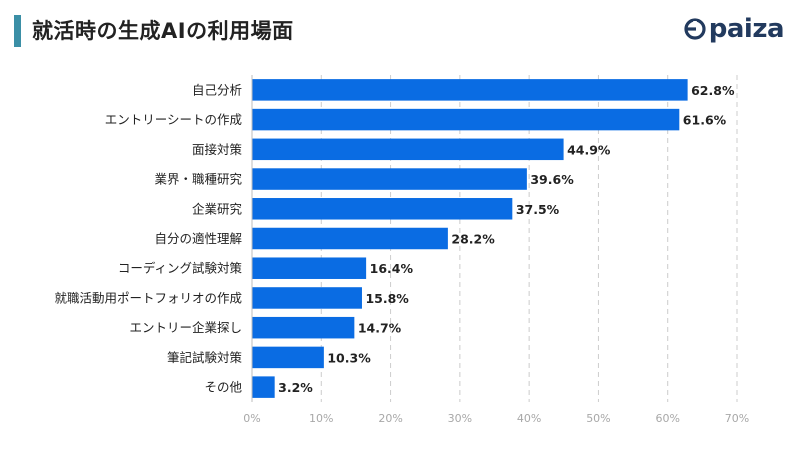 This screenshot has width=800, height=450. Describe the element at coordinates (349, 357) in the screenshot. I see `value-label: 10.3%` at that location.